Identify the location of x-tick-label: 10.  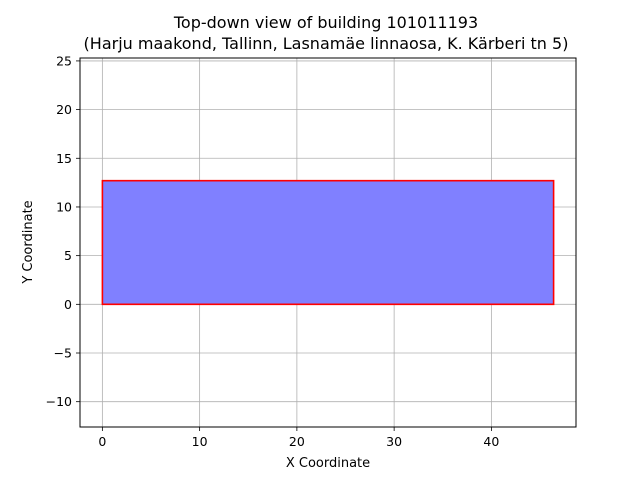
(200, 441).